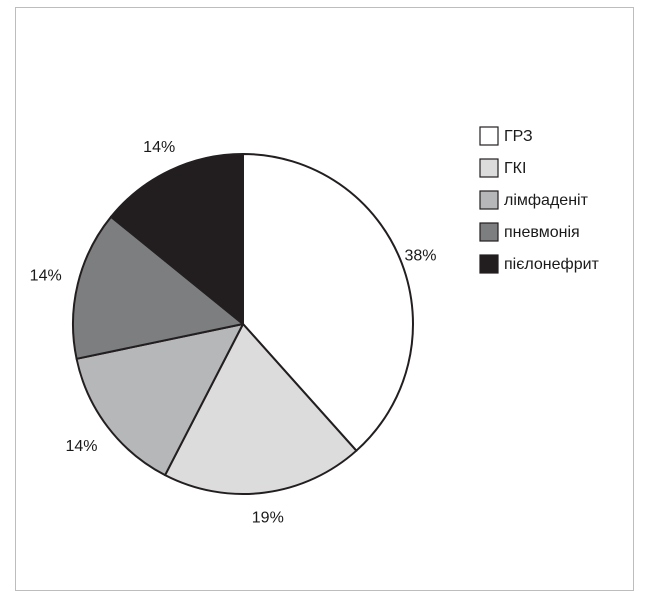  I want to click on pie-slice-пієлонефрит, so click(177, 239).